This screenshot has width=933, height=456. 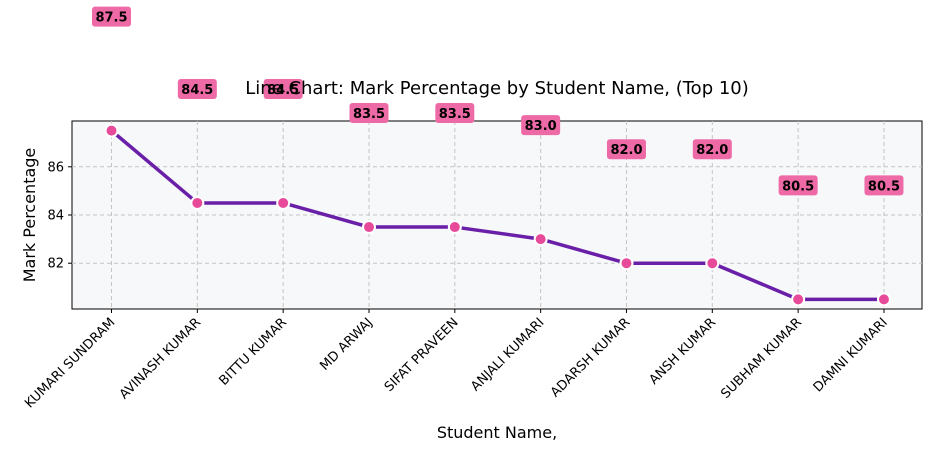 What do you see at coordinates (55, 216) in the screenshot?
I see `y-tick-label: 84` at bounding box center [55, 216].